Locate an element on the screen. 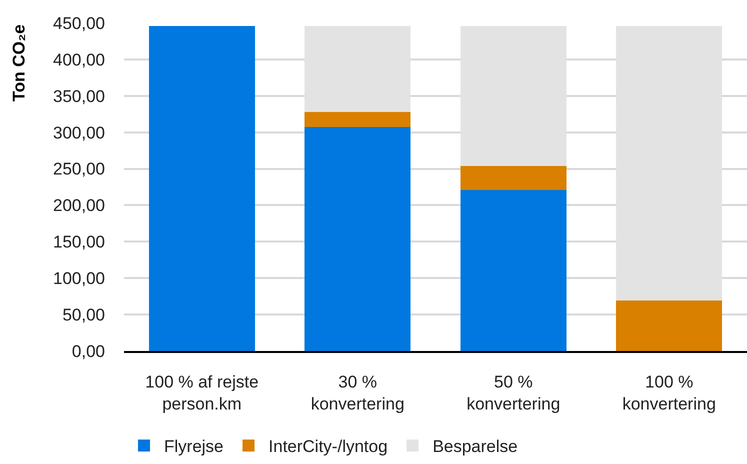 The height and width of the screenshot is (464, 747). x-tick-label: 100 % af rejste person.km is located at coordinates (202, 393).